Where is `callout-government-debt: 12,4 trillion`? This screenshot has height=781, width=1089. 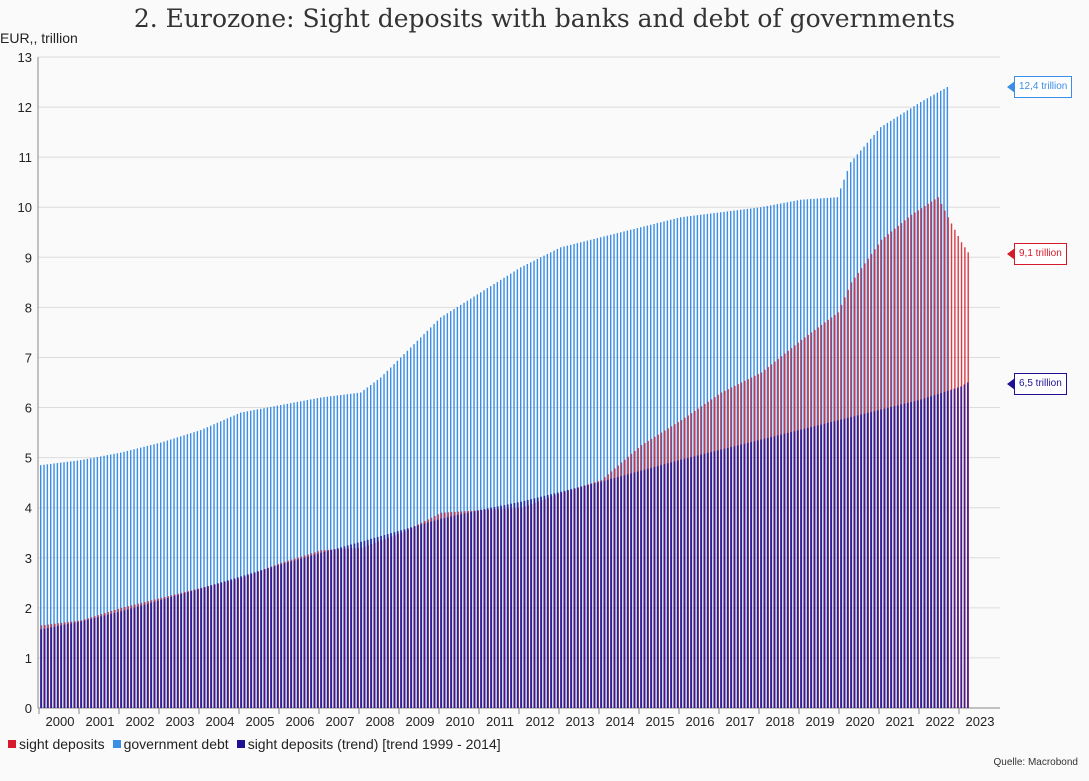
callout-government-debt: 12,4 trillion is located at coordinates (1039, 87).